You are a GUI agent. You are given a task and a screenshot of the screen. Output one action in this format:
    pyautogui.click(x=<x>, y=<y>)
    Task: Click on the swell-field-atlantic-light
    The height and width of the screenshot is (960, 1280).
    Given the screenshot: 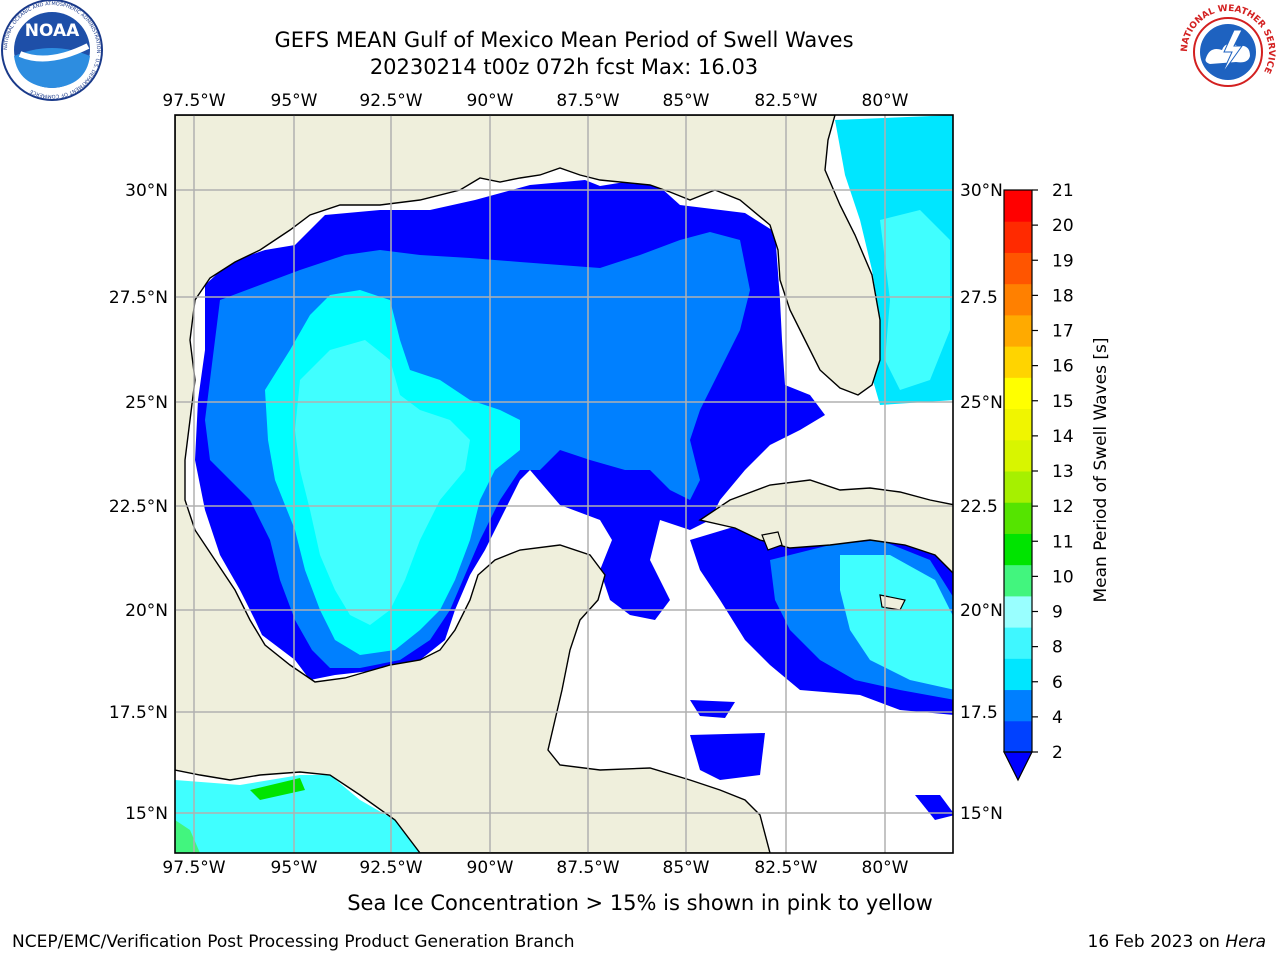 What is the action you would take?
    pyautogui.click(x=915, y=300)
    